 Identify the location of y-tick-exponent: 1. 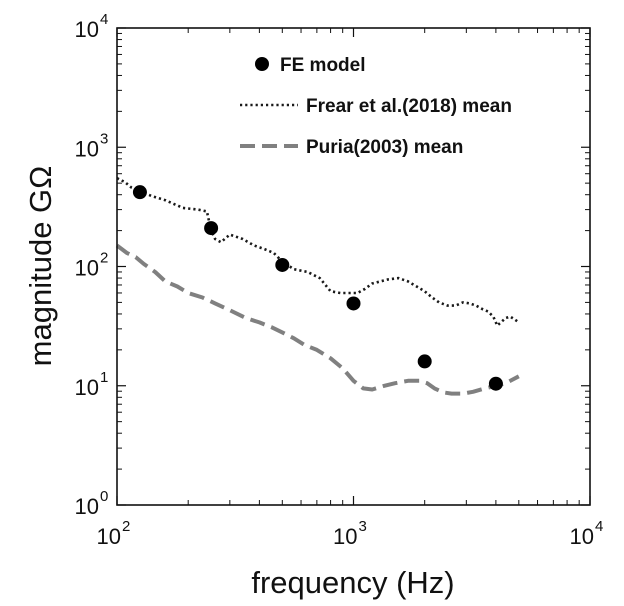
(104, 377).